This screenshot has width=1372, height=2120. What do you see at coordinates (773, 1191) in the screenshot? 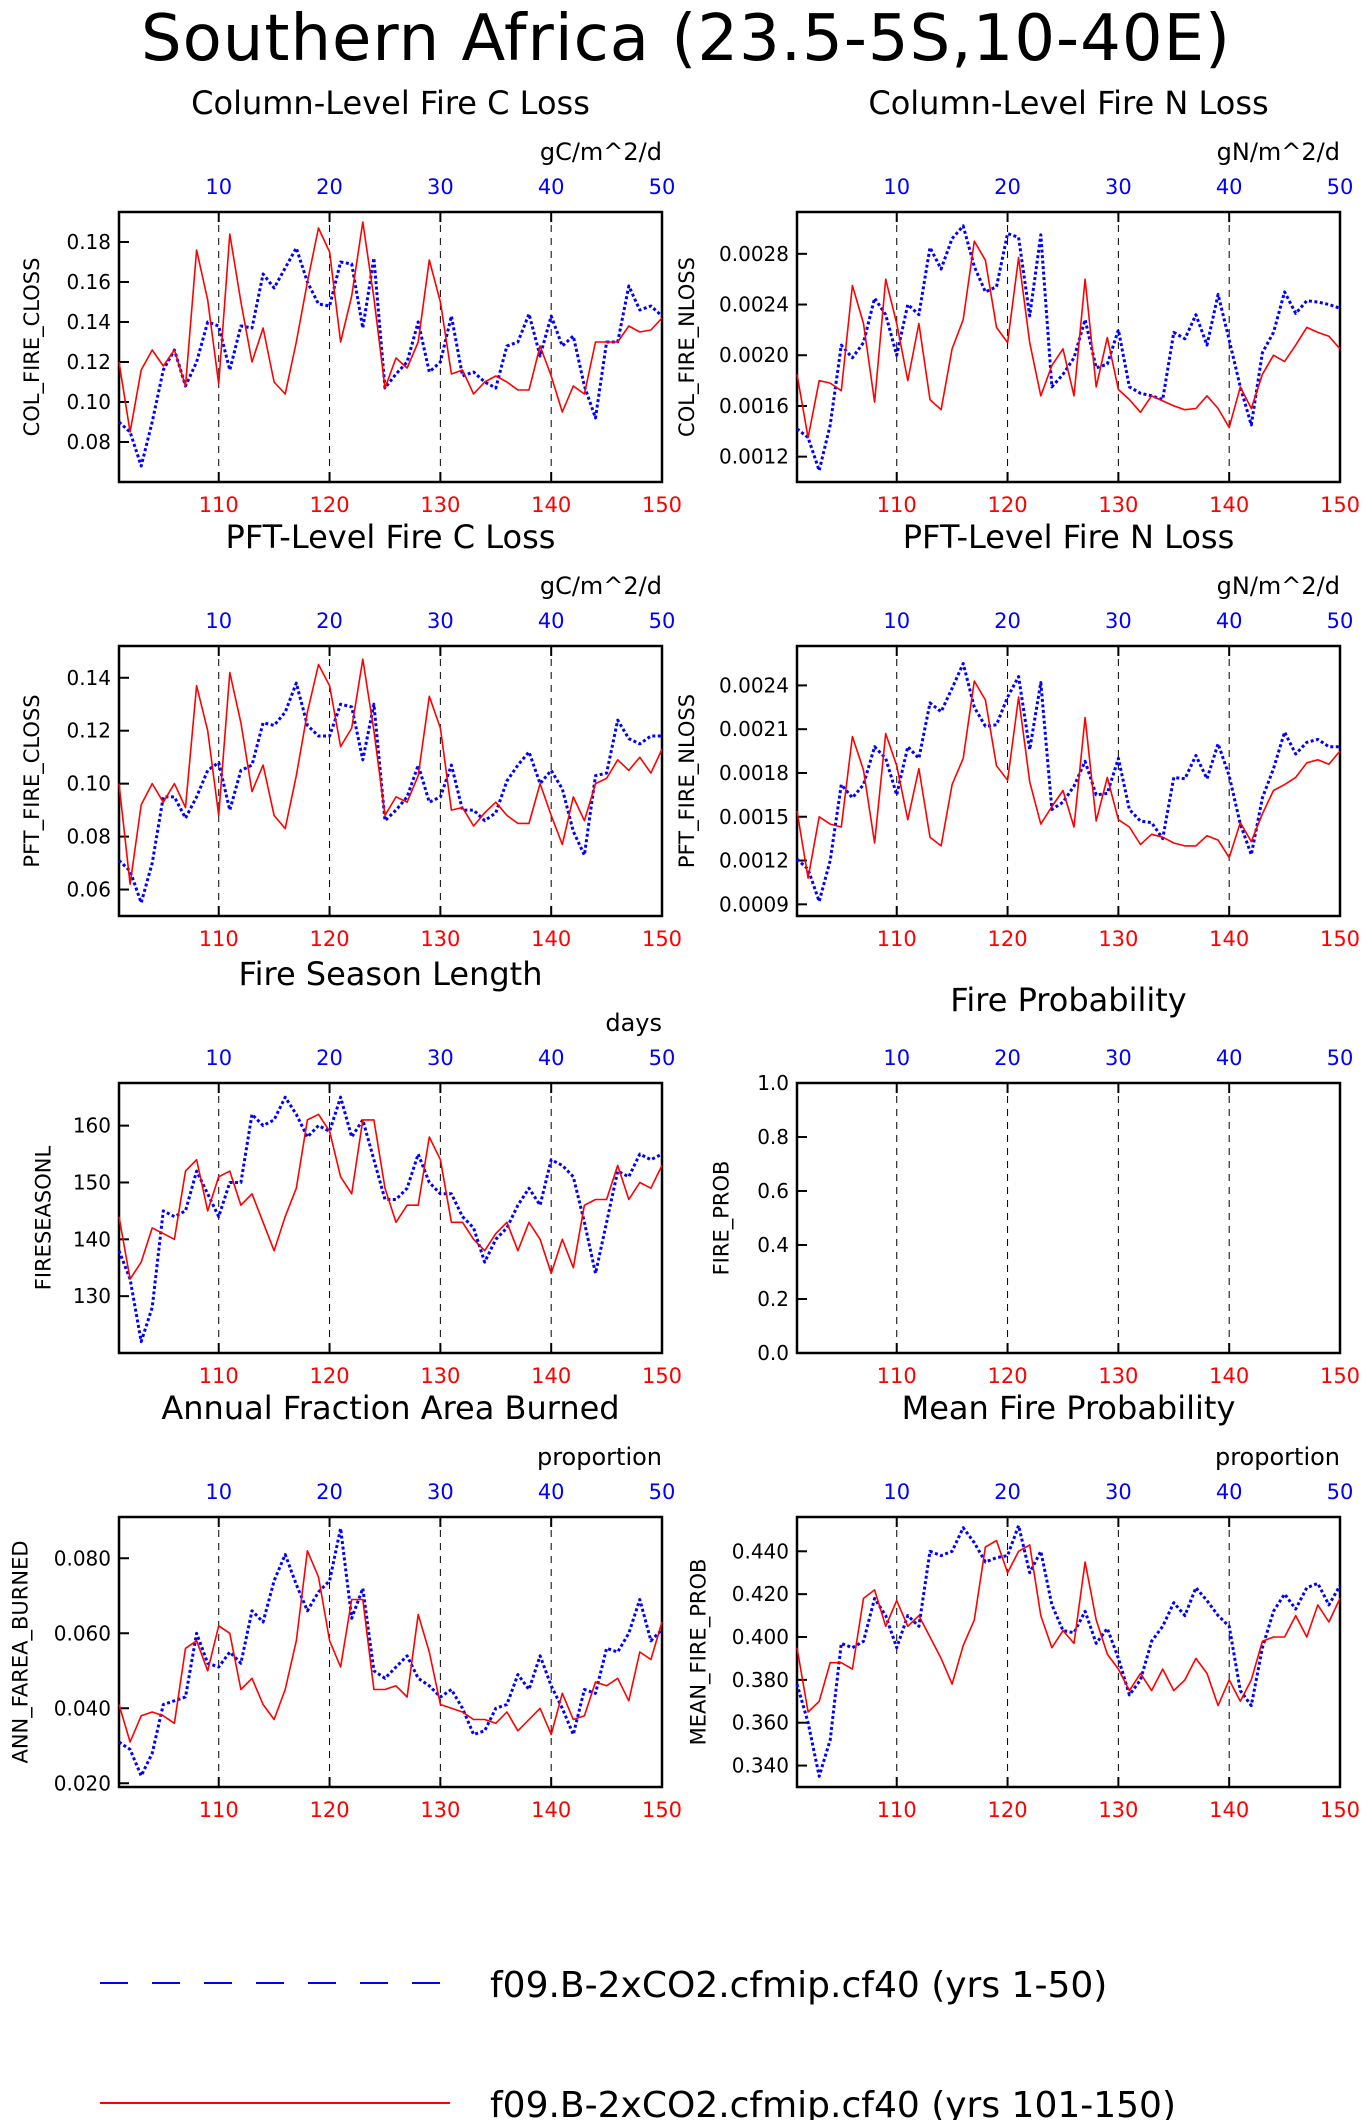
I see `y-tick-label: 0.6` at bounding box center [773, 1191].